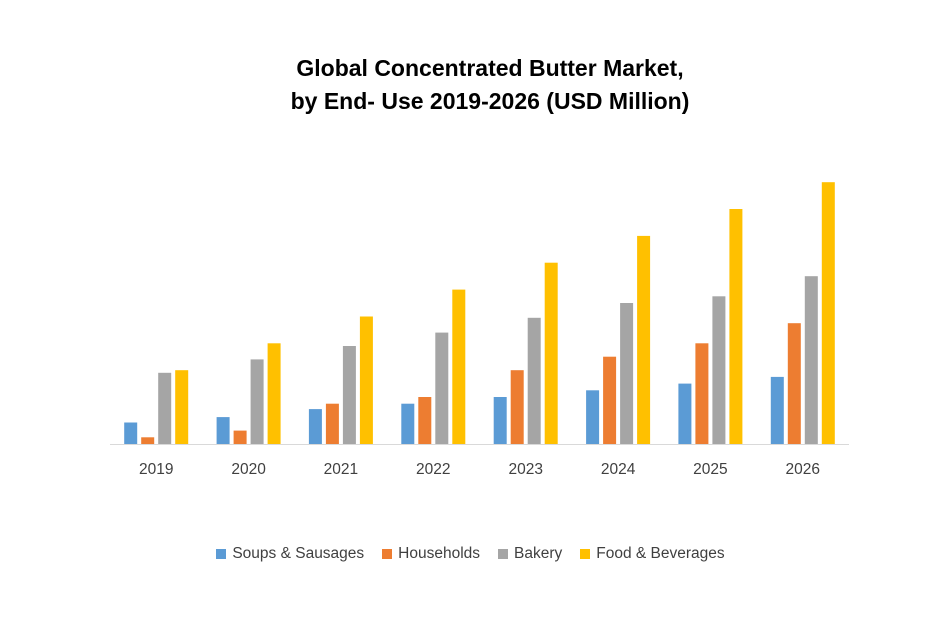 Image resolution: width=941 pixels, height=625 pixels. I want to click on bar-2020-soups-sausages, so click(223, 430).